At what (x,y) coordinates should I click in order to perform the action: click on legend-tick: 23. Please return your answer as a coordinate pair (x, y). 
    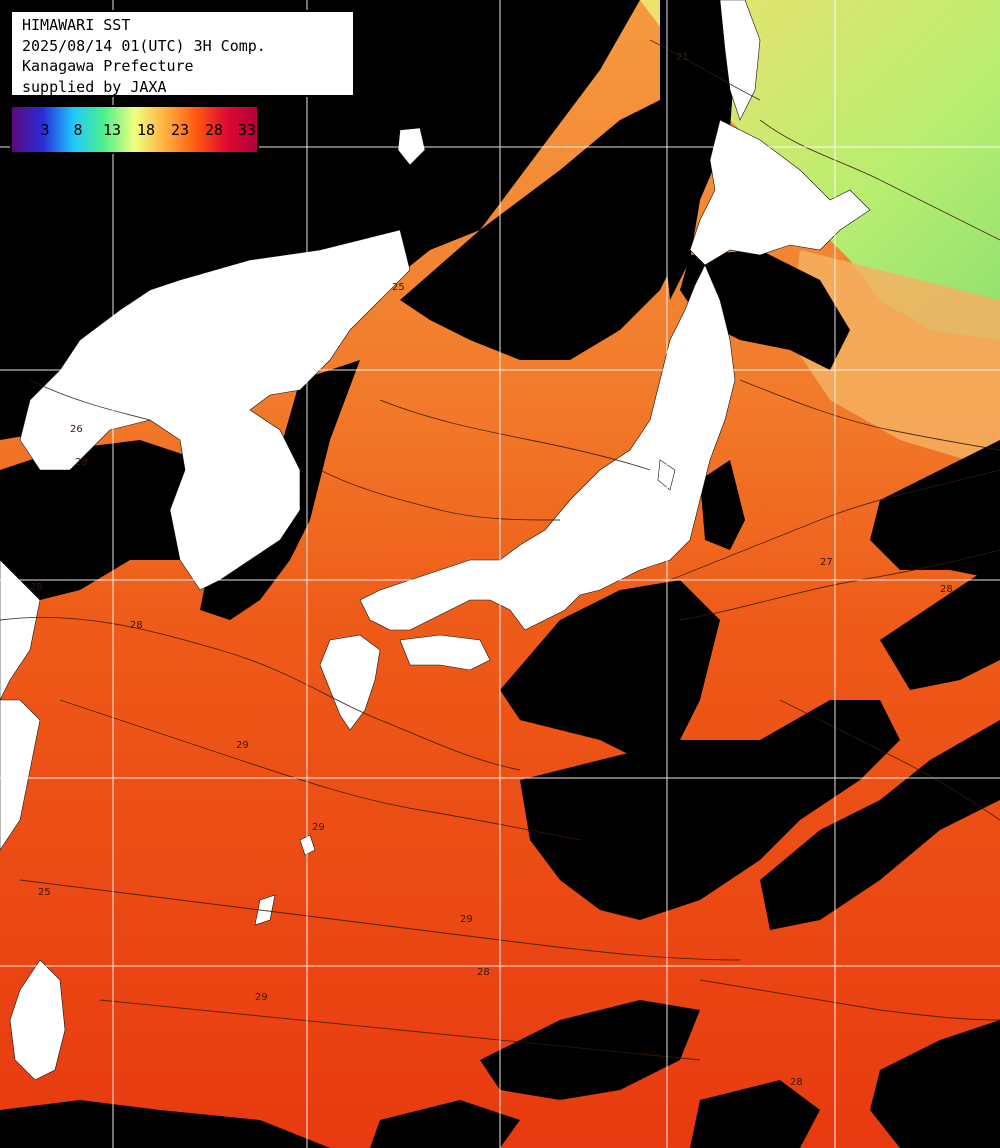
    Looking at the image, I should click on (180, 130).